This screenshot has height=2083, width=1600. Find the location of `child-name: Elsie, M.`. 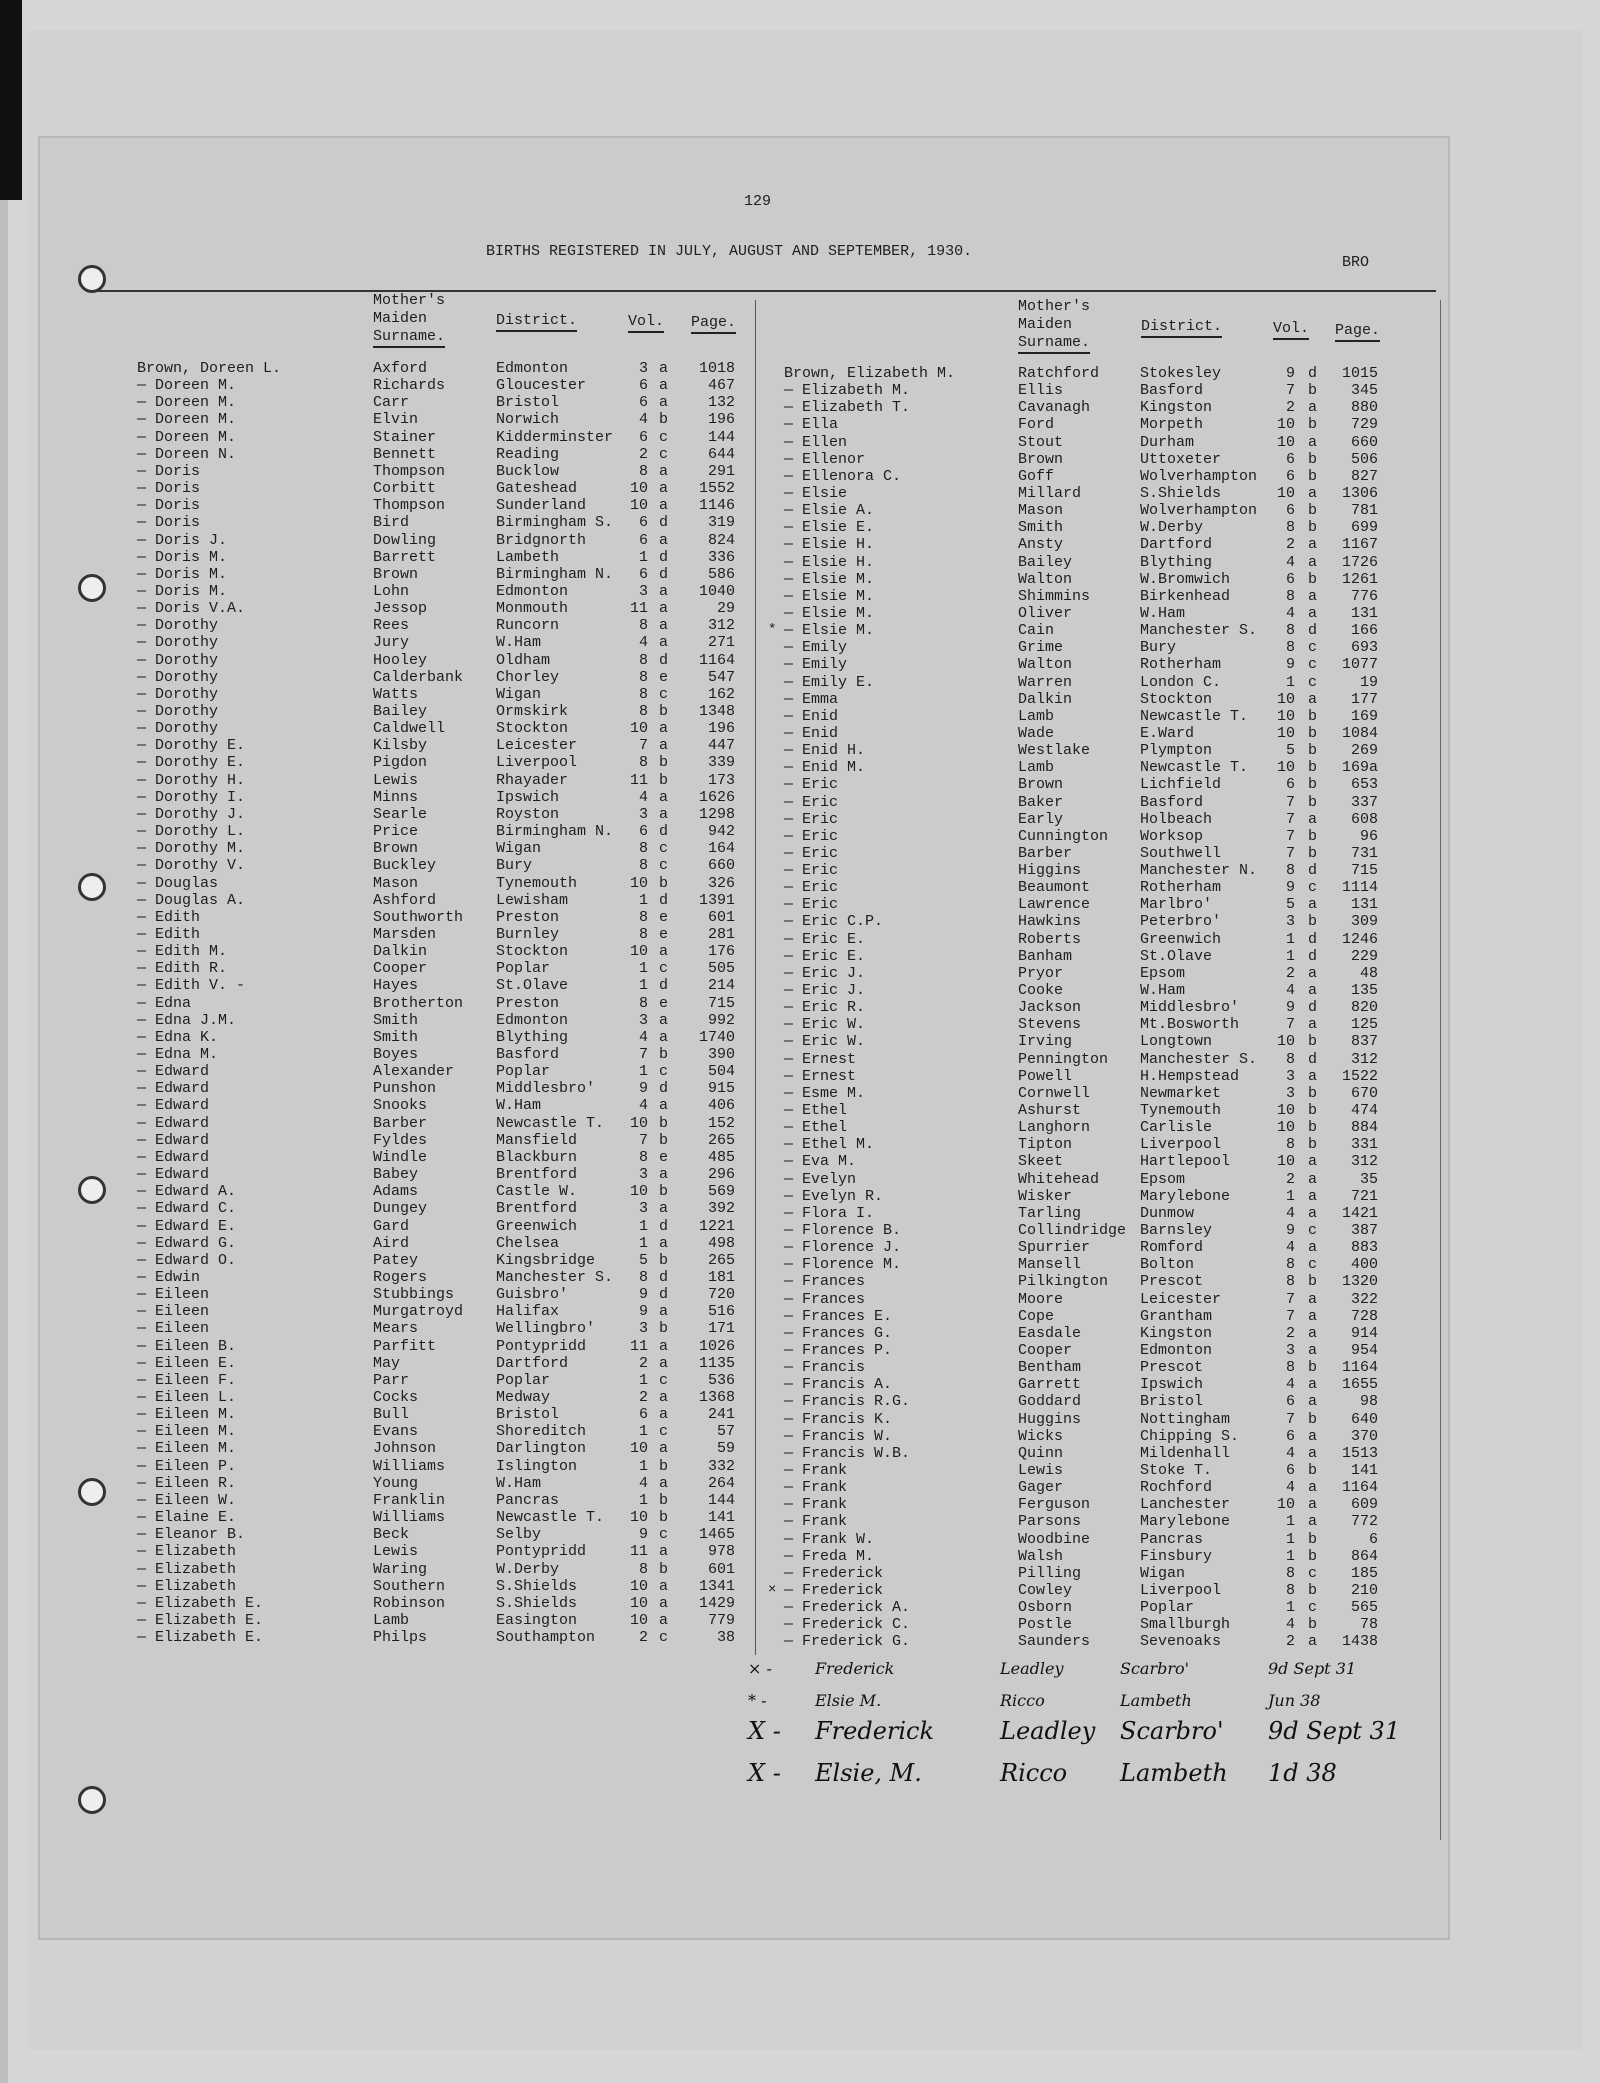

child-name: Elsie, M. is located at coordinates (868, 1773).